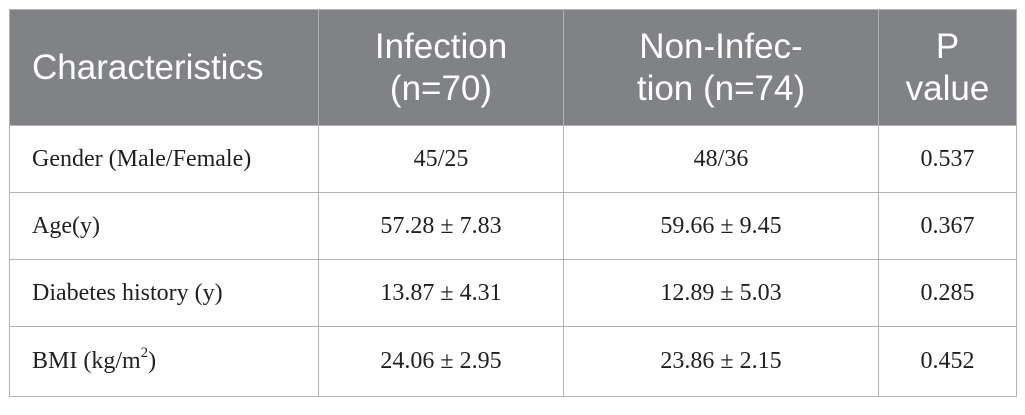  I want to click on header-non-infection: Non-Infec- tion (n=74), so click(721, 67).